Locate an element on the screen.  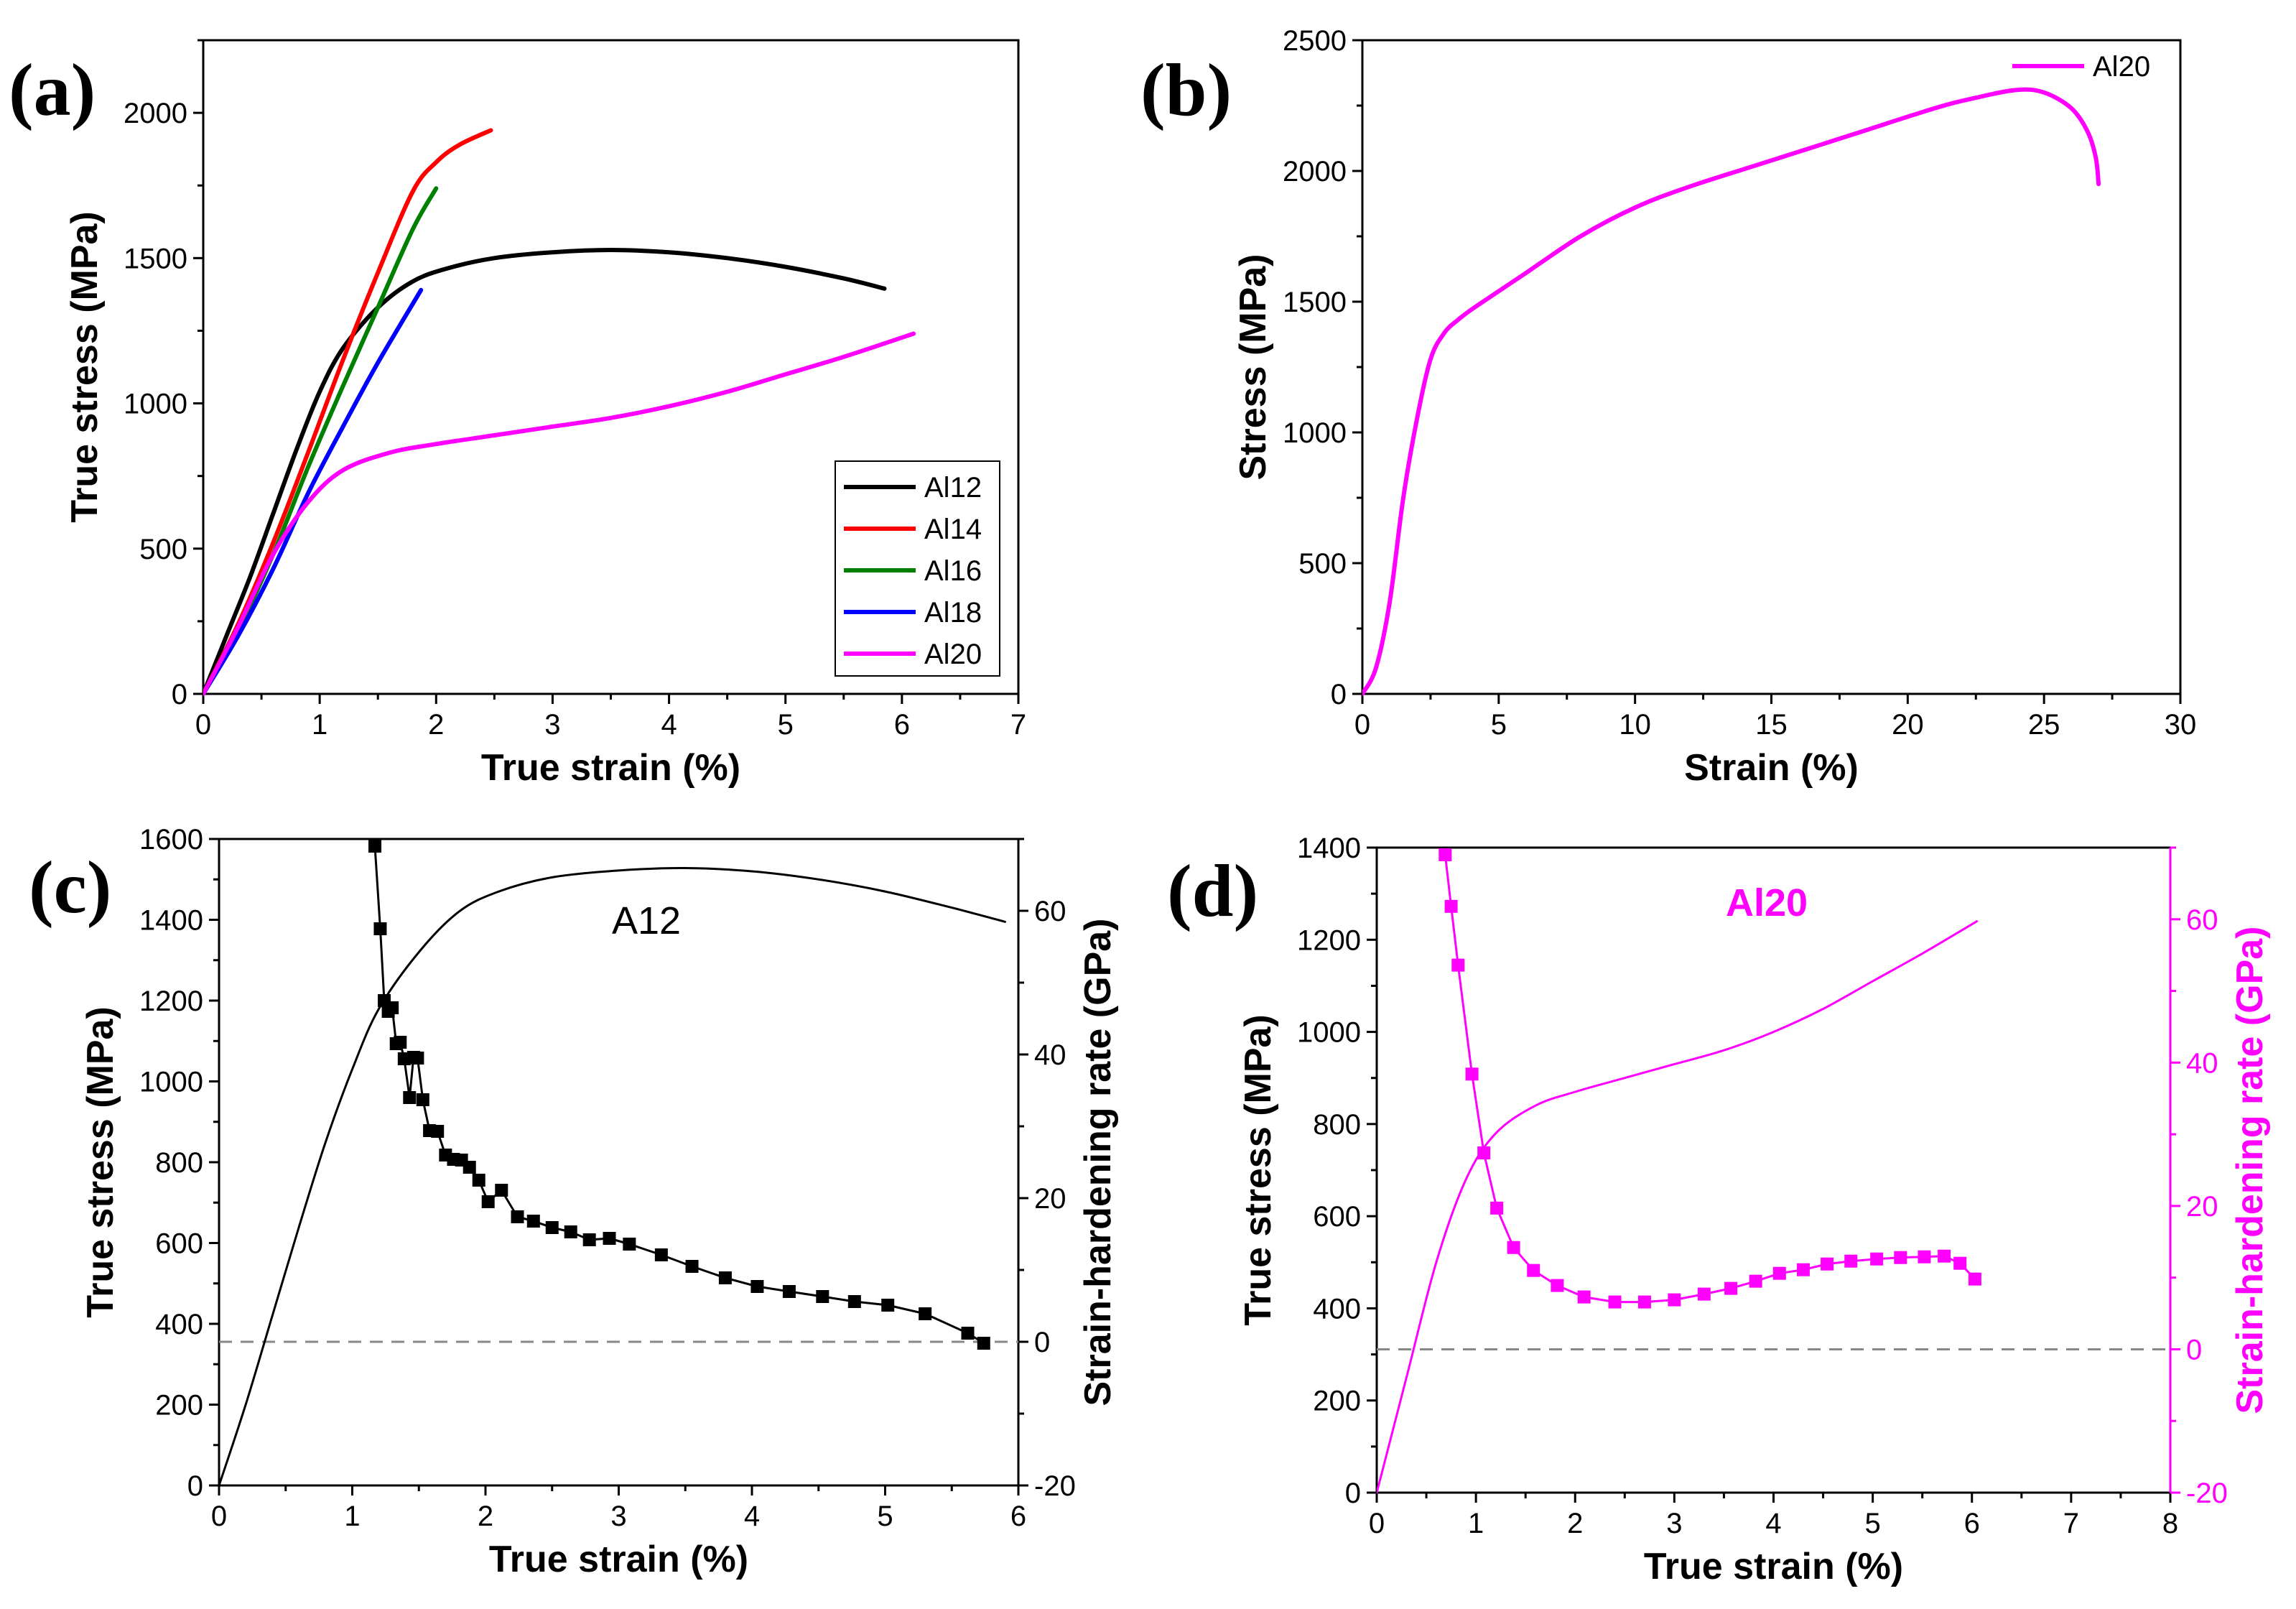
panel-label-c: (c) is located at coordinates (70, 887).